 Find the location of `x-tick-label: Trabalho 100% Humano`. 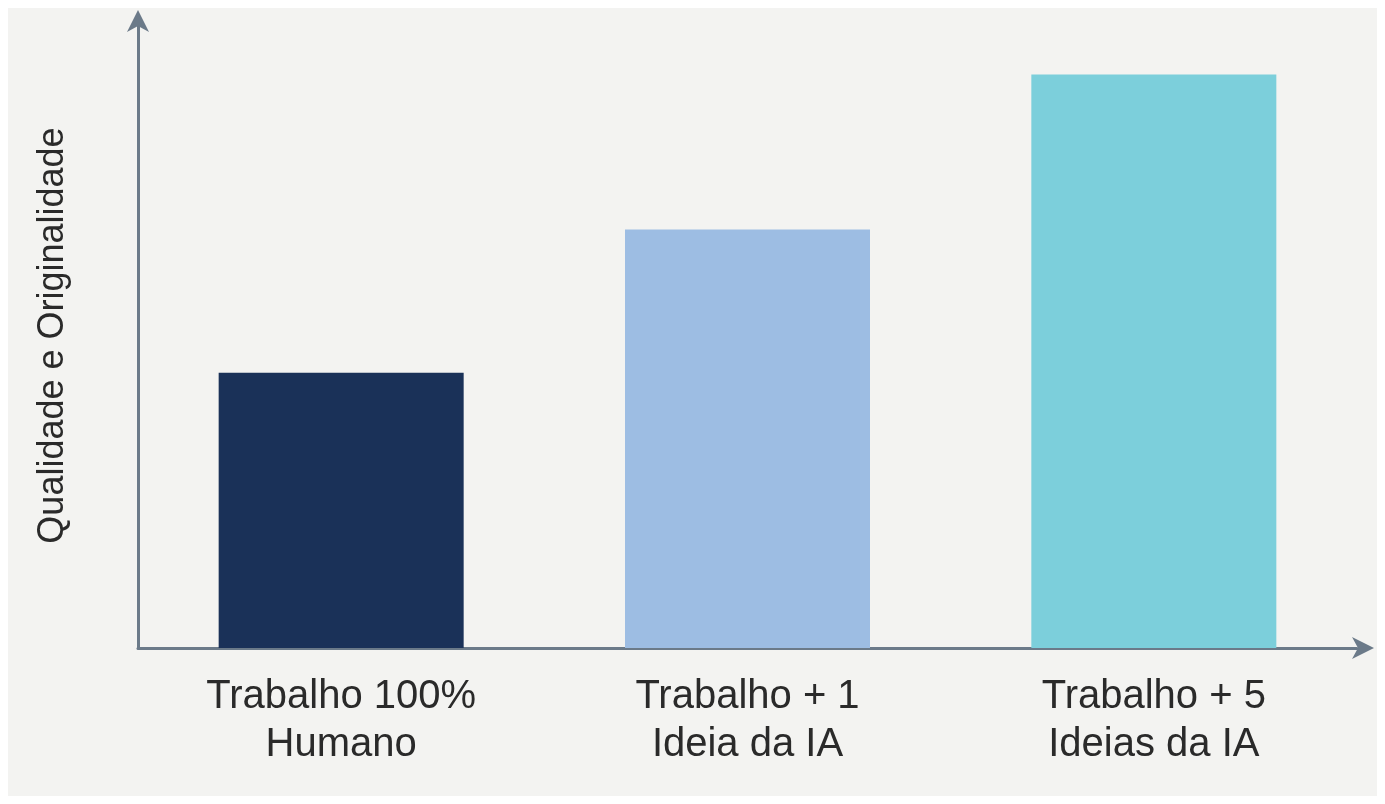

x-tick-label: Trabalho 100% Humano is located at coordinates (341, 718).